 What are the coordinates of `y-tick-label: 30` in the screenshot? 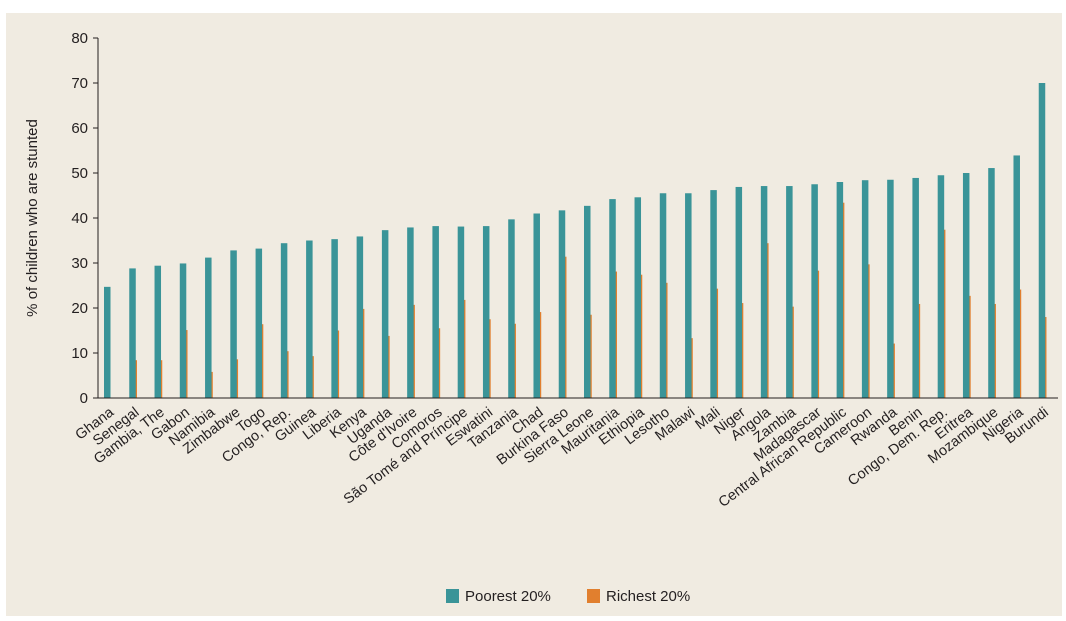 It's located at (79, 263).